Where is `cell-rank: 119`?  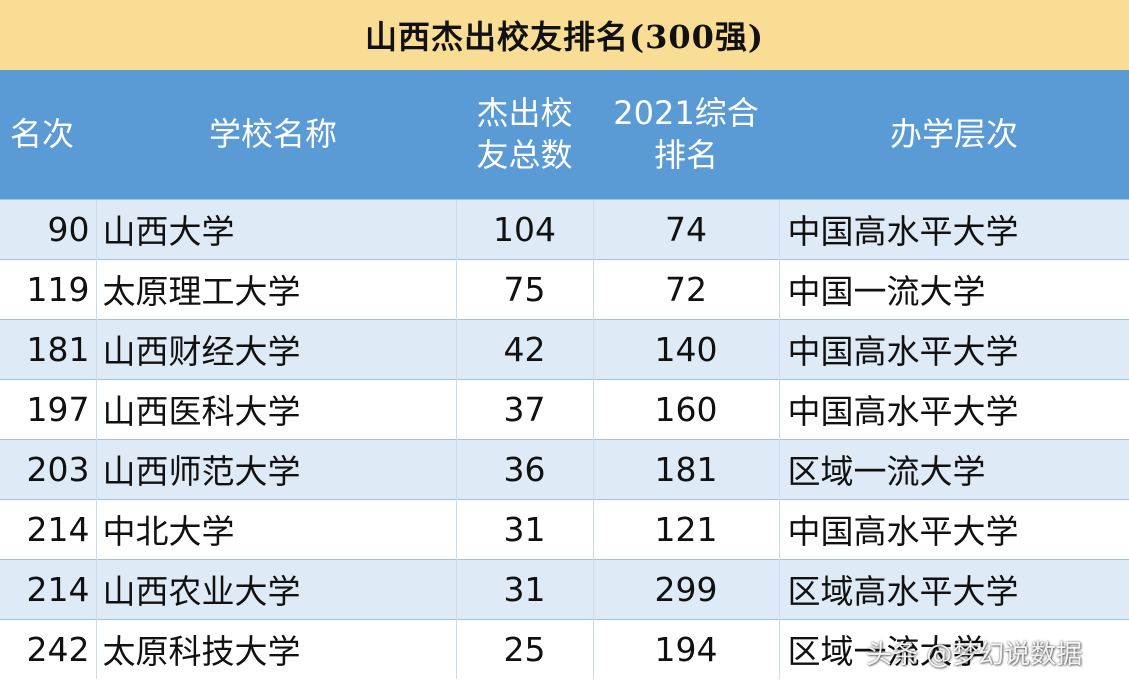
cell-rank: 119 is located at coordinates (48, 288).